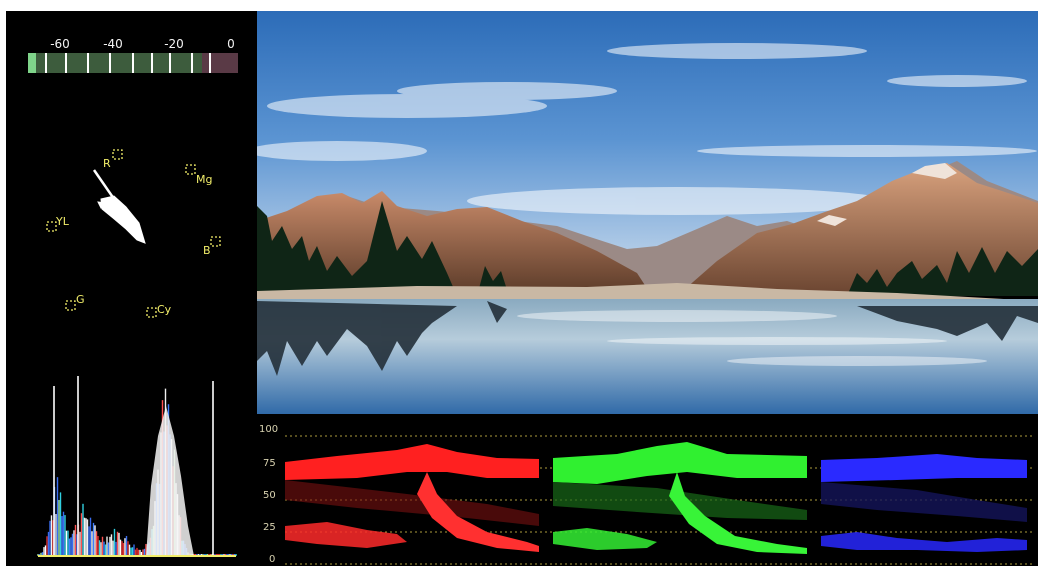  What do you see at coordinates (887, 194) in the screenshot?
I see `snow-caps` at bounding box center [887, 194].